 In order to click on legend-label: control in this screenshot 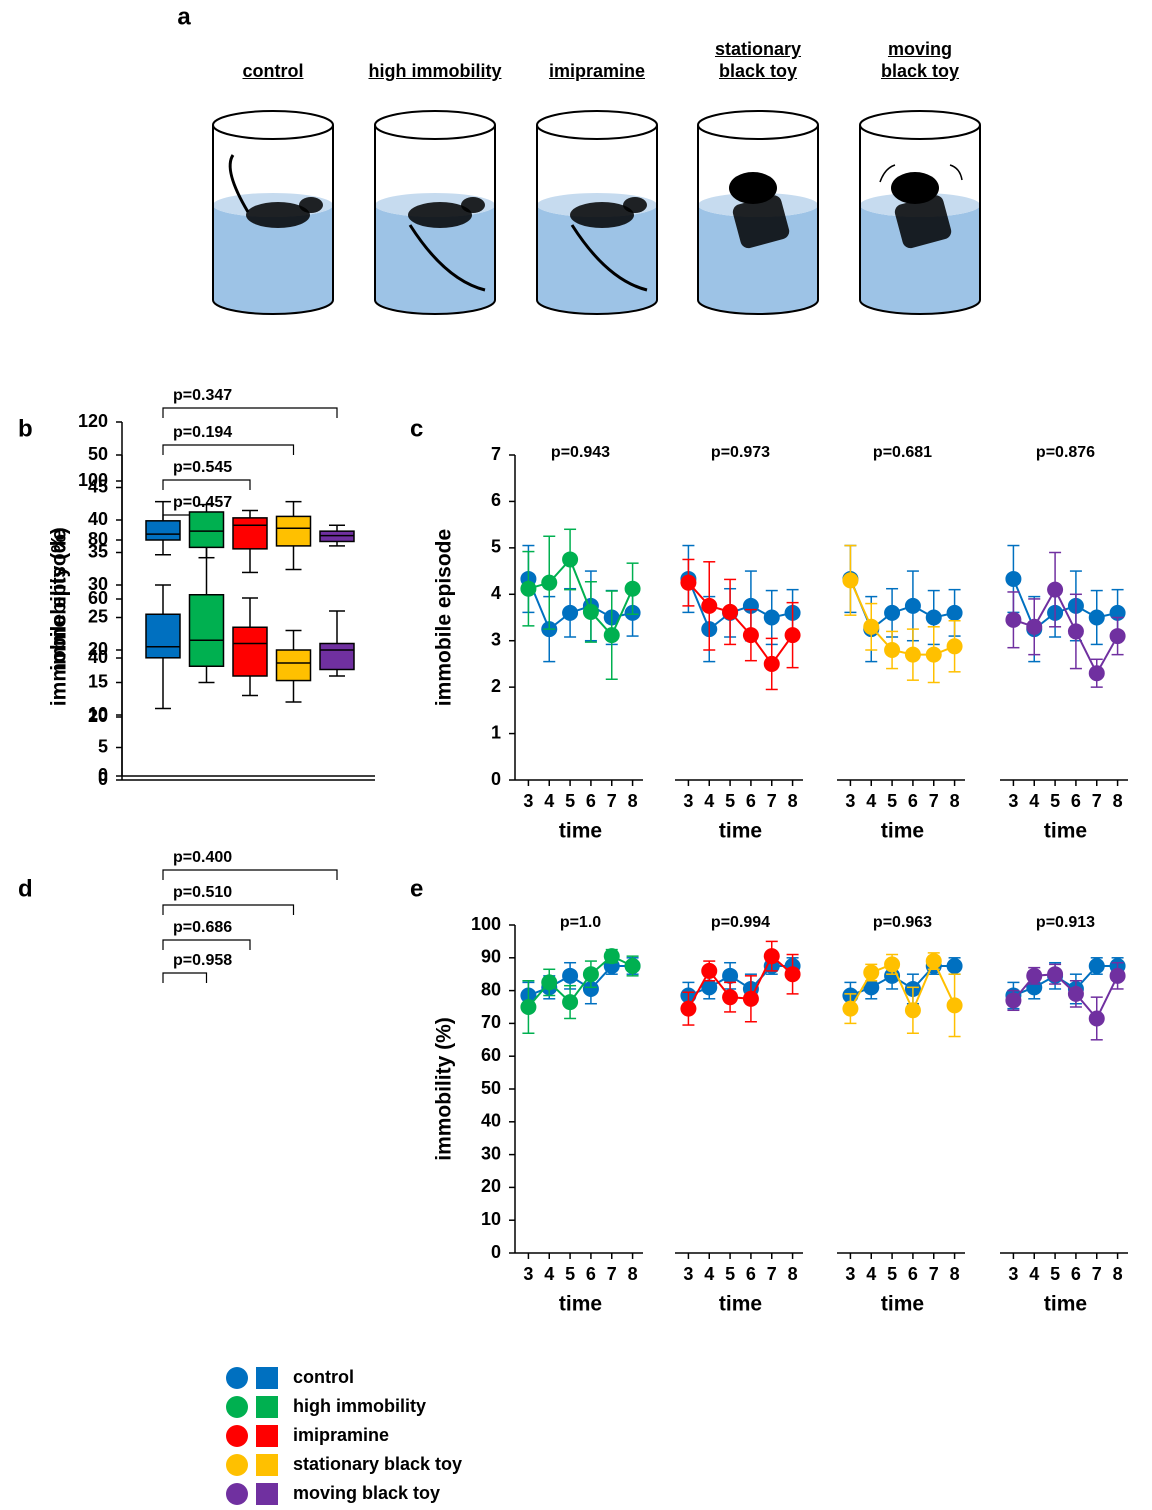, I will do `click(323, 1377)`.